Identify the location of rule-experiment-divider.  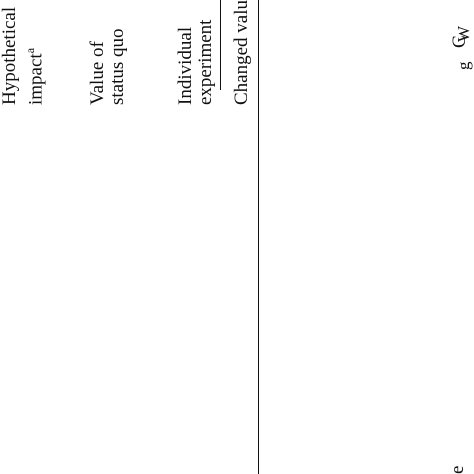
(220, 45).